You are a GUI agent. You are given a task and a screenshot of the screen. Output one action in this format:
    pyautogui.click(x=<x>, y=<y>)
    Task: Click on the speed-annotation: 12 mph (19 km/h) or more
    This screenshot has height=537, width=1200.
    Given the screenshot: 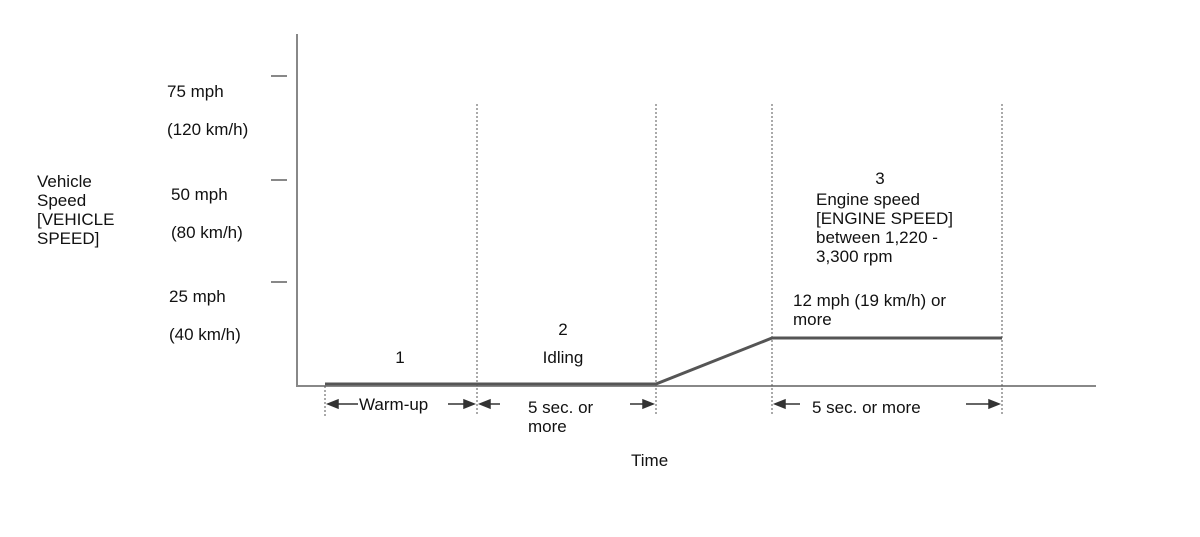 What is the action you would take?
    pyautogui.click(x=870, y=310)
    